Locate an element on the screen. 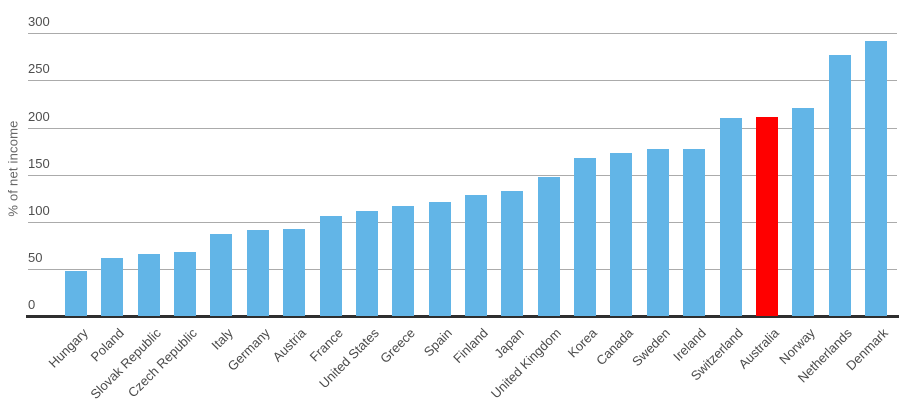  y-tick-label-50: 50 is located at coordinates (35, 257).